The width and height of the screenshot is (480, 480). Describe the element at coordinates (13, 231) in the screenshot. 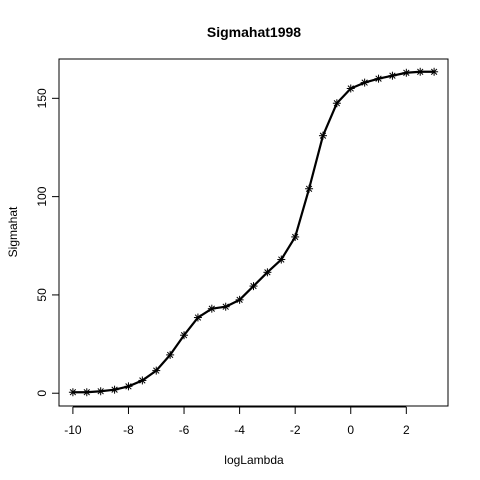

I see `y-axis-label: Sigmahat` at that location.